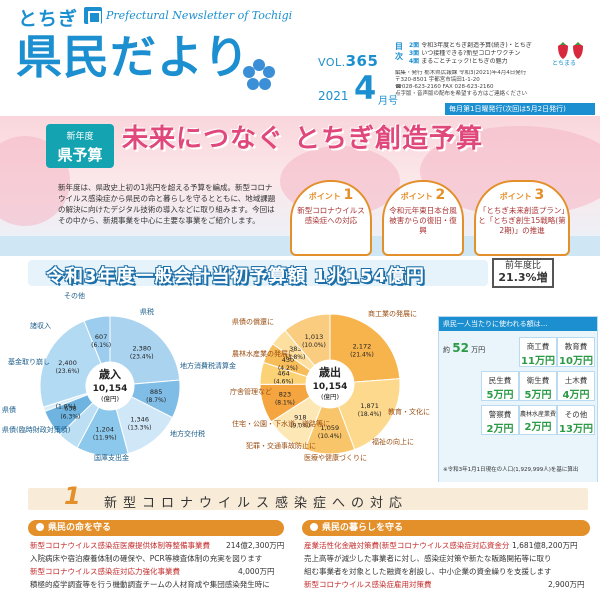 This screenshot has width=600, height=600. Describe the element at coordinates (146, 558) in the screenshot. I see `item-body: 入院病床や宿泊療養体制の確保や、PCR等検査体制の充実を図ります` at that location.